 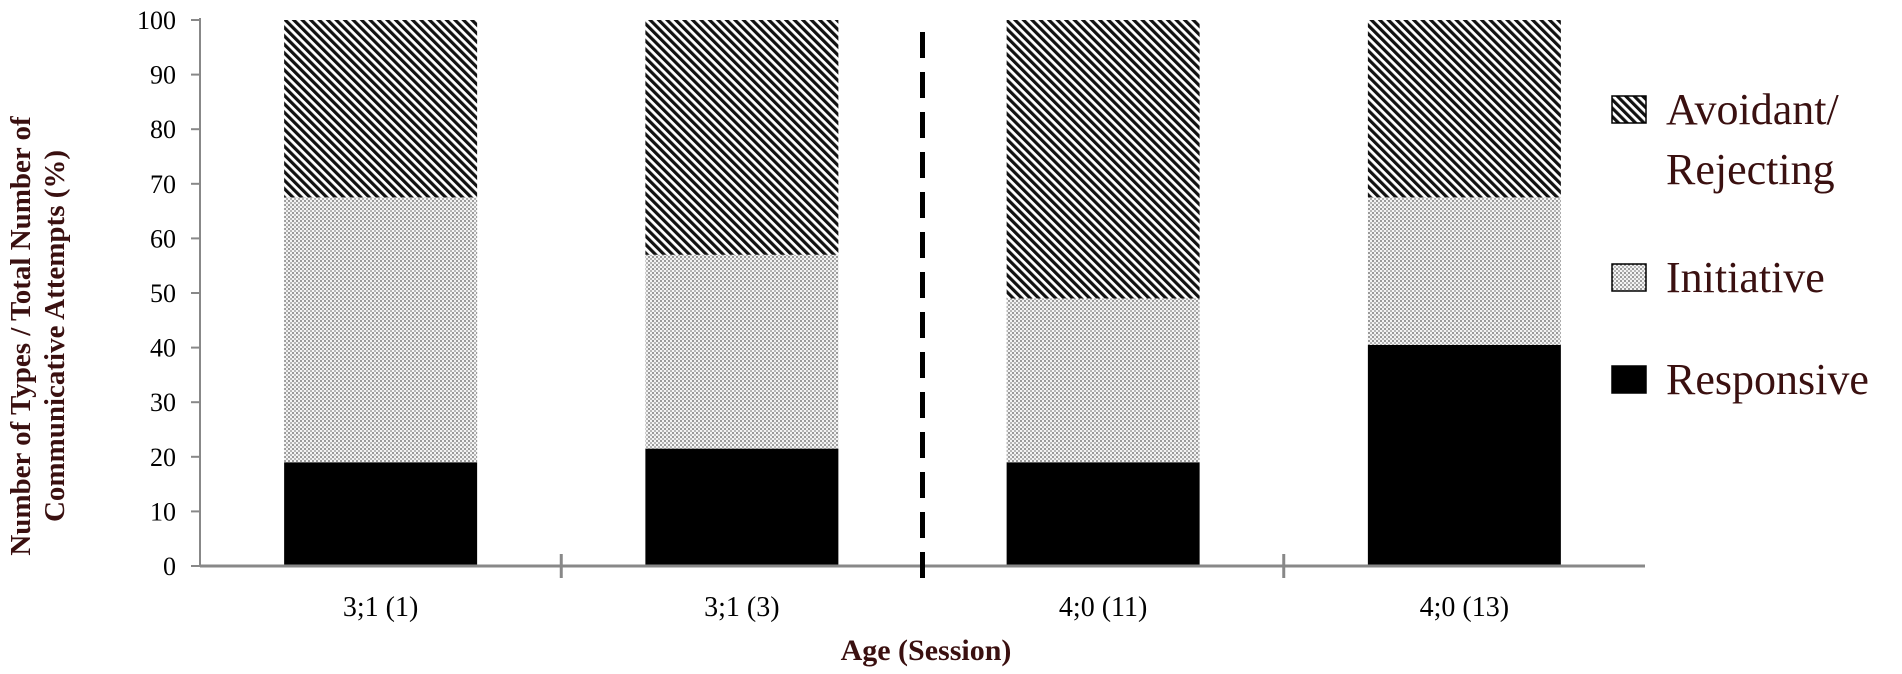 What do you see at coordinates (169, 566) in the screenshot?
I see `y-tick-label-0: 0` at bounding box center [169, 566].